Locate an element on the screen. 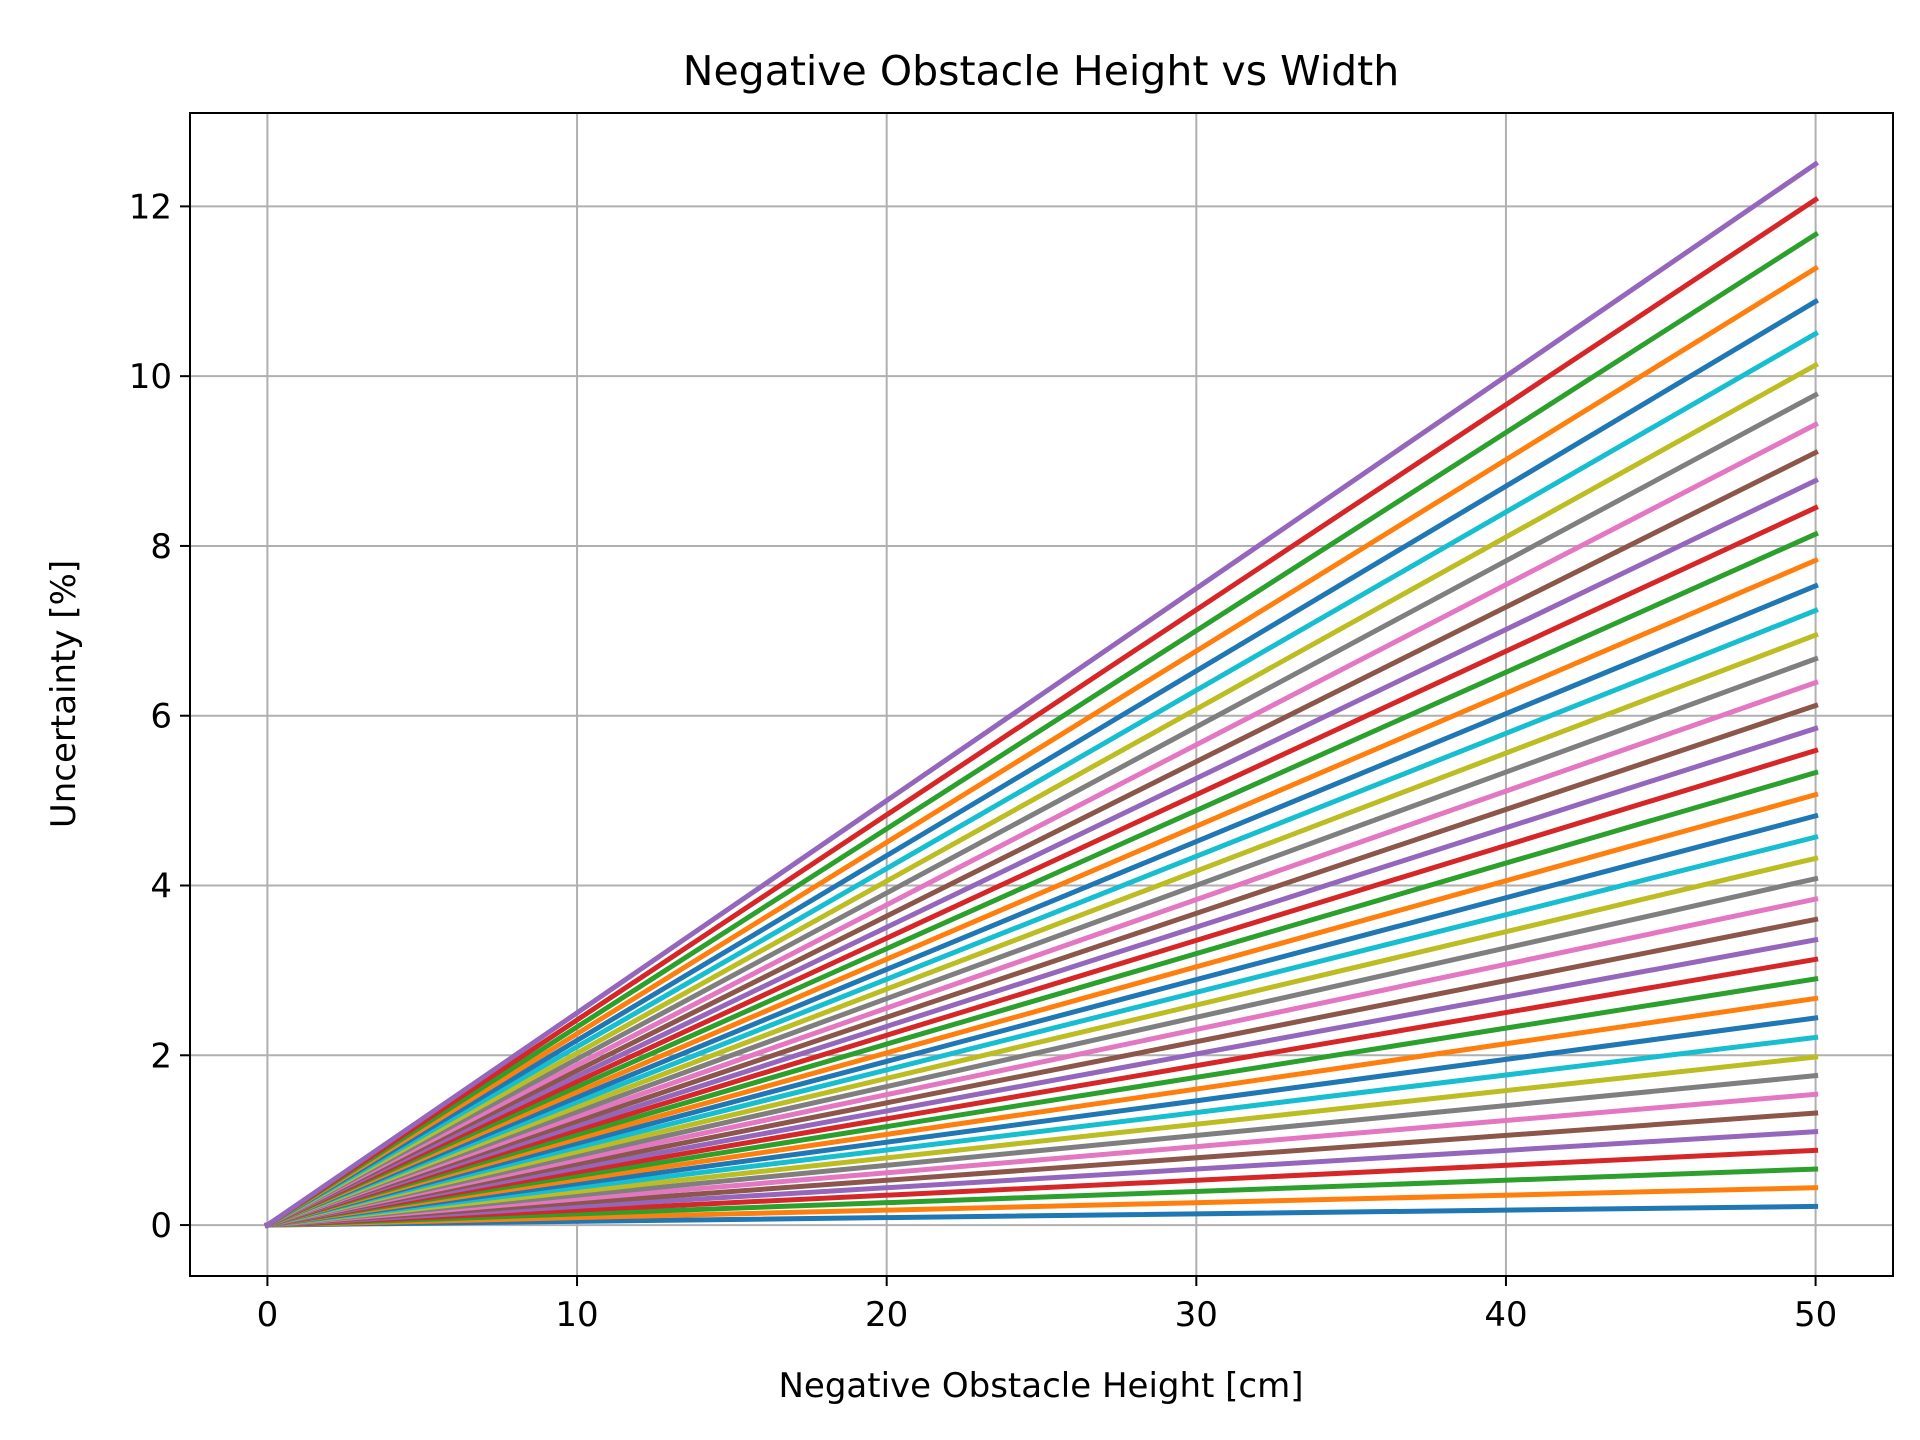 Image resolution: width=1920 pixels, height=1440 pixels. x-tick-label: 0 is located at coordinates (268, 1315).